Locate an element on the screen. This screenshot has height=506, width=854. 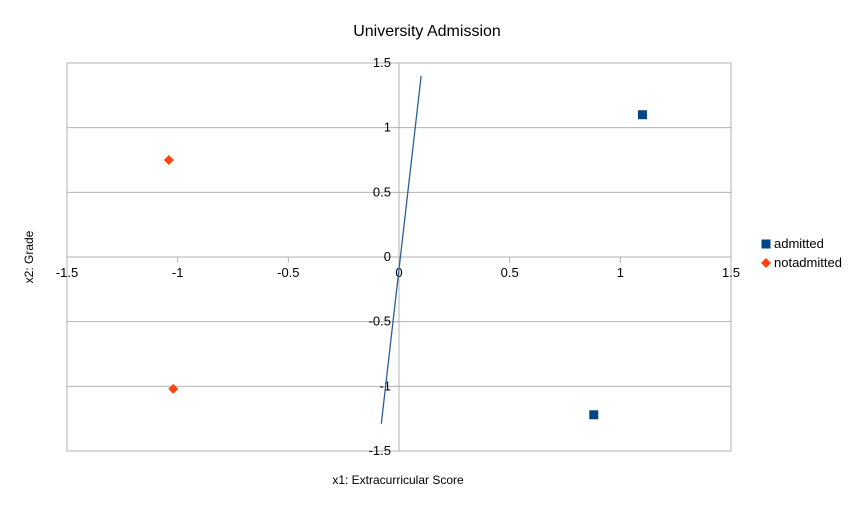
decision-boundary is located at coordinates (401, 249).